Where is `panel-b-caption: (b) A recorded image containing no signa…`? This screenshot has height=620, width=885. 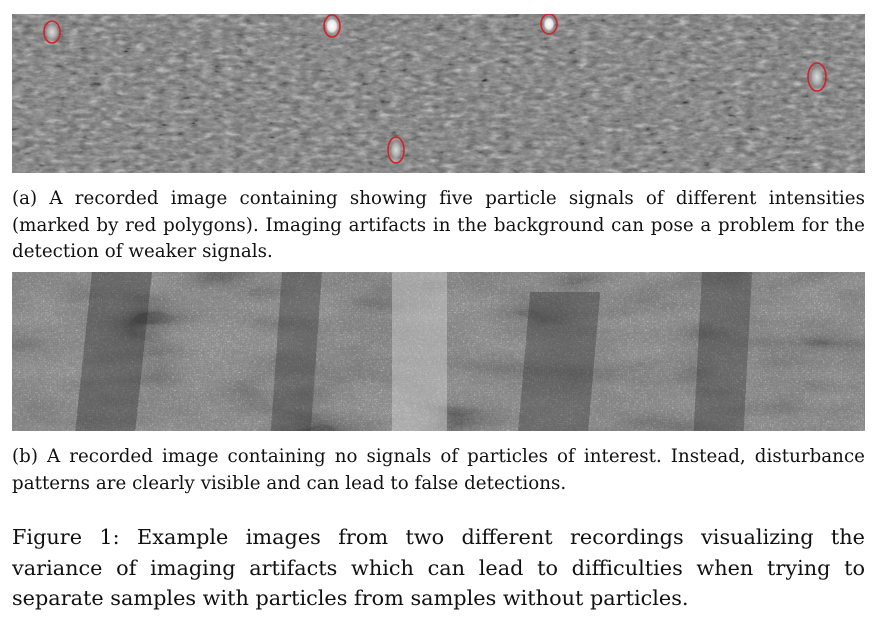 panel-b-caption: (b) A recorded image containing no signa… is located at coordinates (438, 470).